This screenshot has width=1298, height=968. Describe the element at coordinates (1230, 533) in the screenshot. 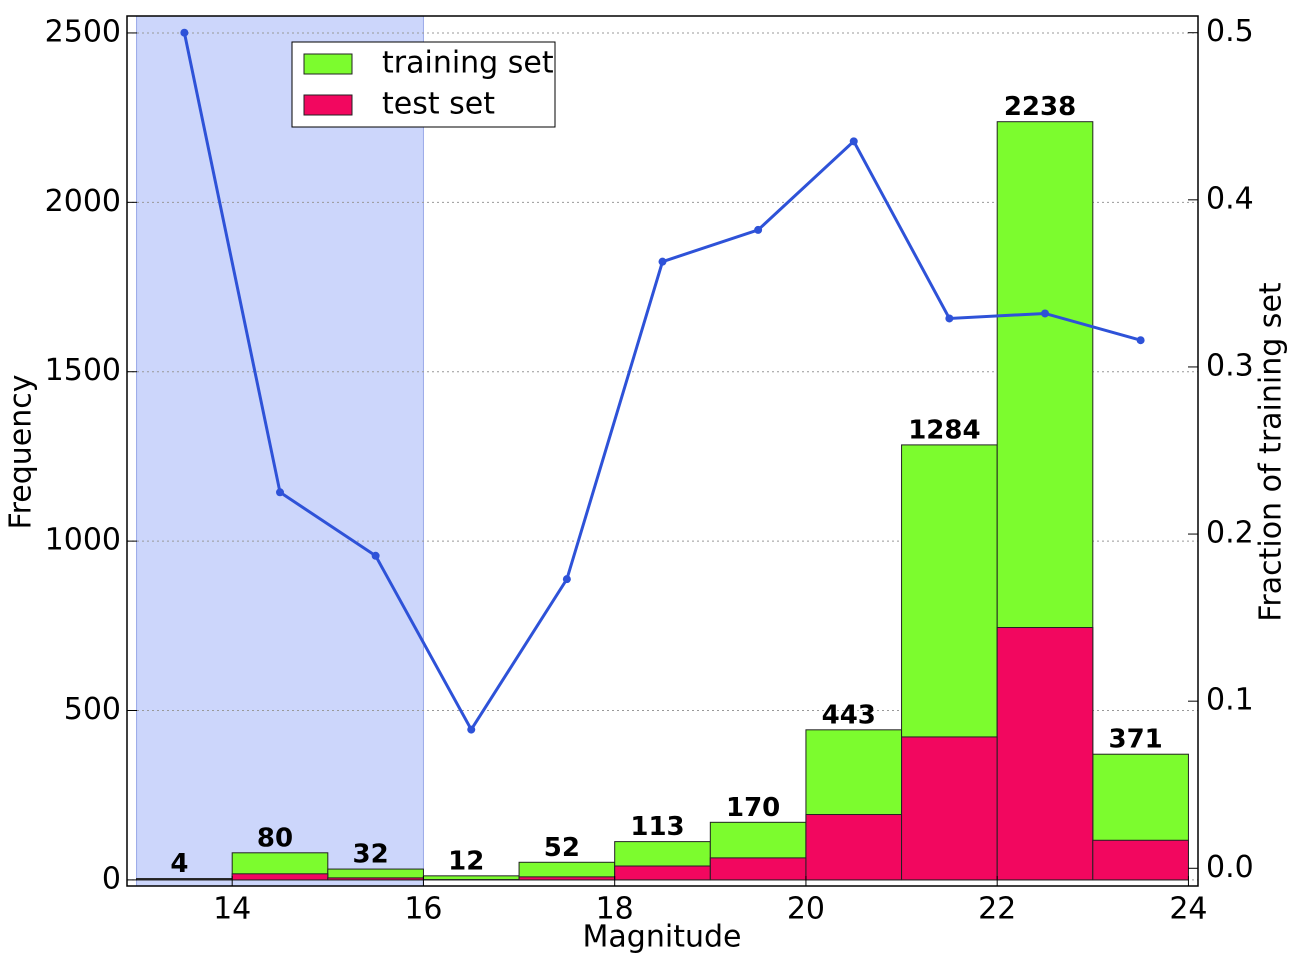

I see `y2-tick-label: 0.2` at that location.